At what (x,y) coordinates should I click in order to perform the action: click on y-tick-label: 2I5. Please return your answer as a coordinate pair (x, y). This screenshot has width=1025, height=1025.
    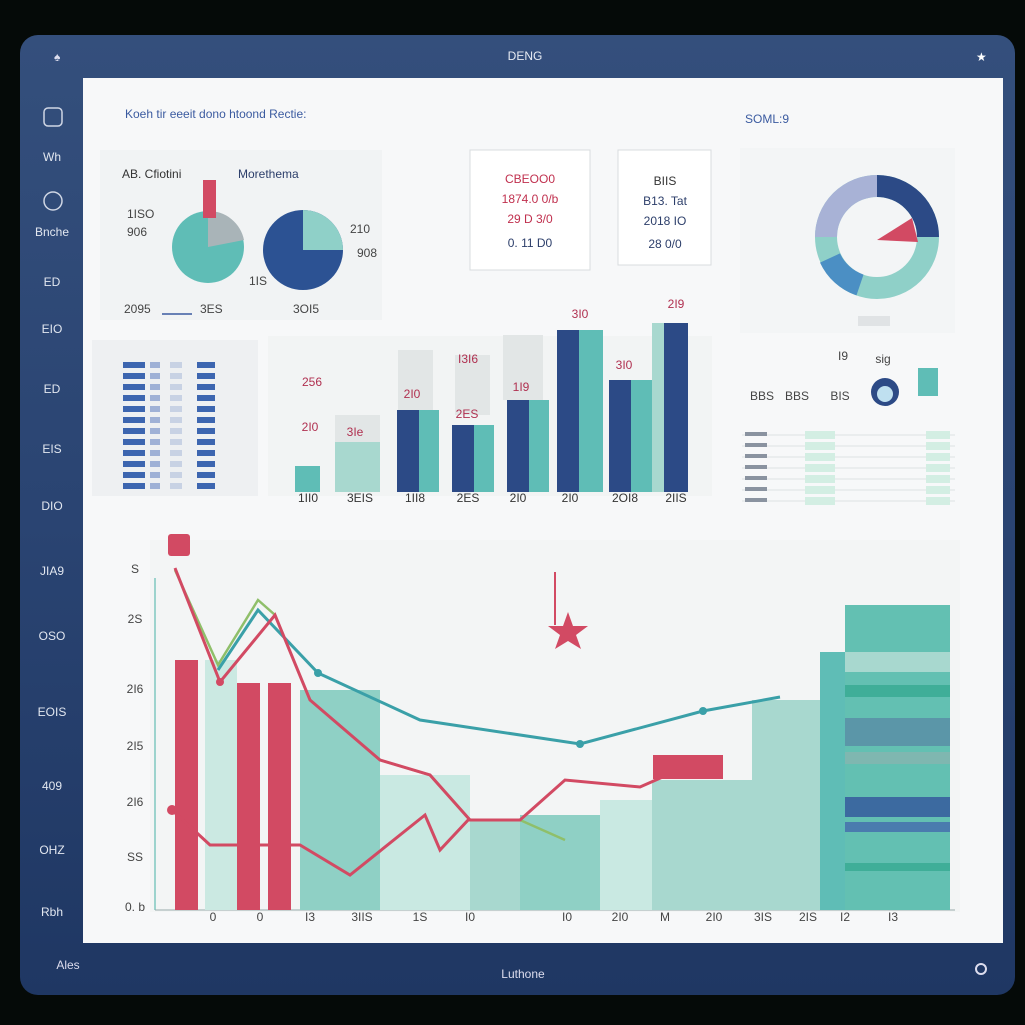
    Looking at the image, I should click on (135, 746).